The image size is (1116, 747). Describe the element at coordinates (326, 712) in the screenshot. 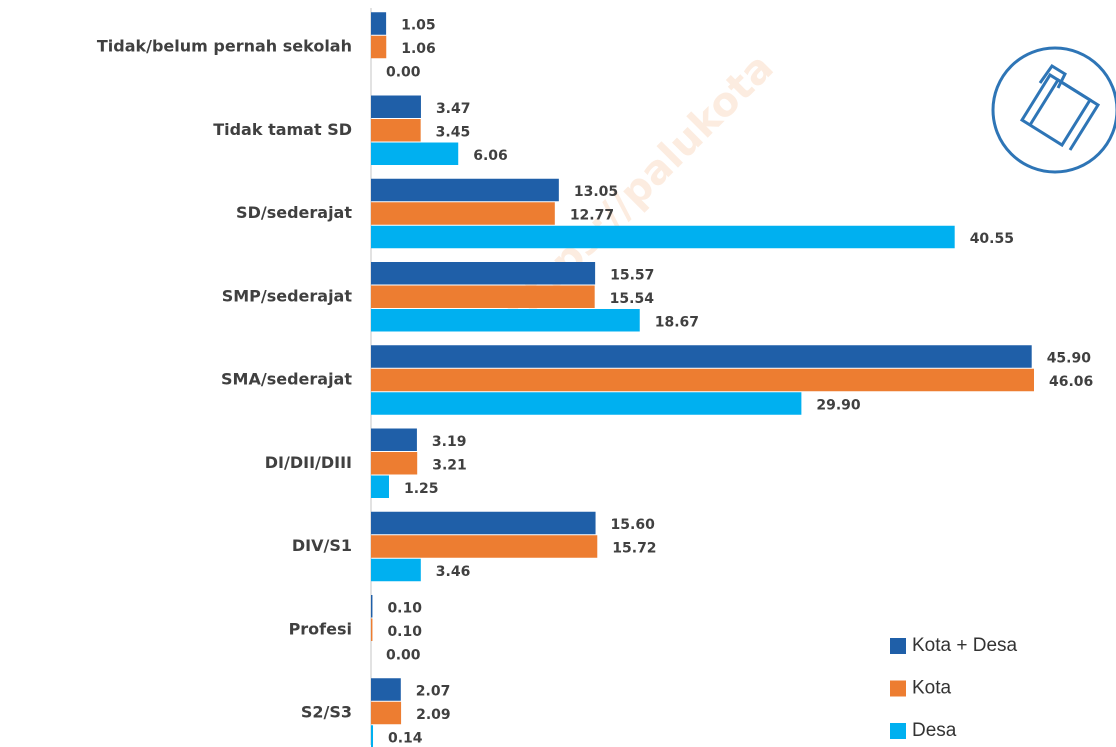

I see `category-label: S2/S3` at that location.